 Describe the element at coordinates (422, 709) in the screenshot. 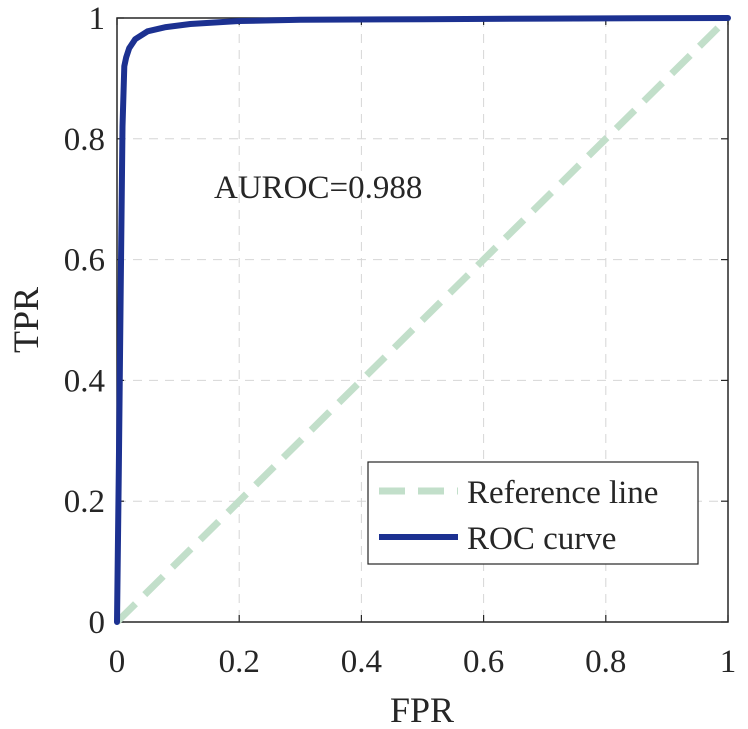

I see `x-axis-label: FPR` at that location.